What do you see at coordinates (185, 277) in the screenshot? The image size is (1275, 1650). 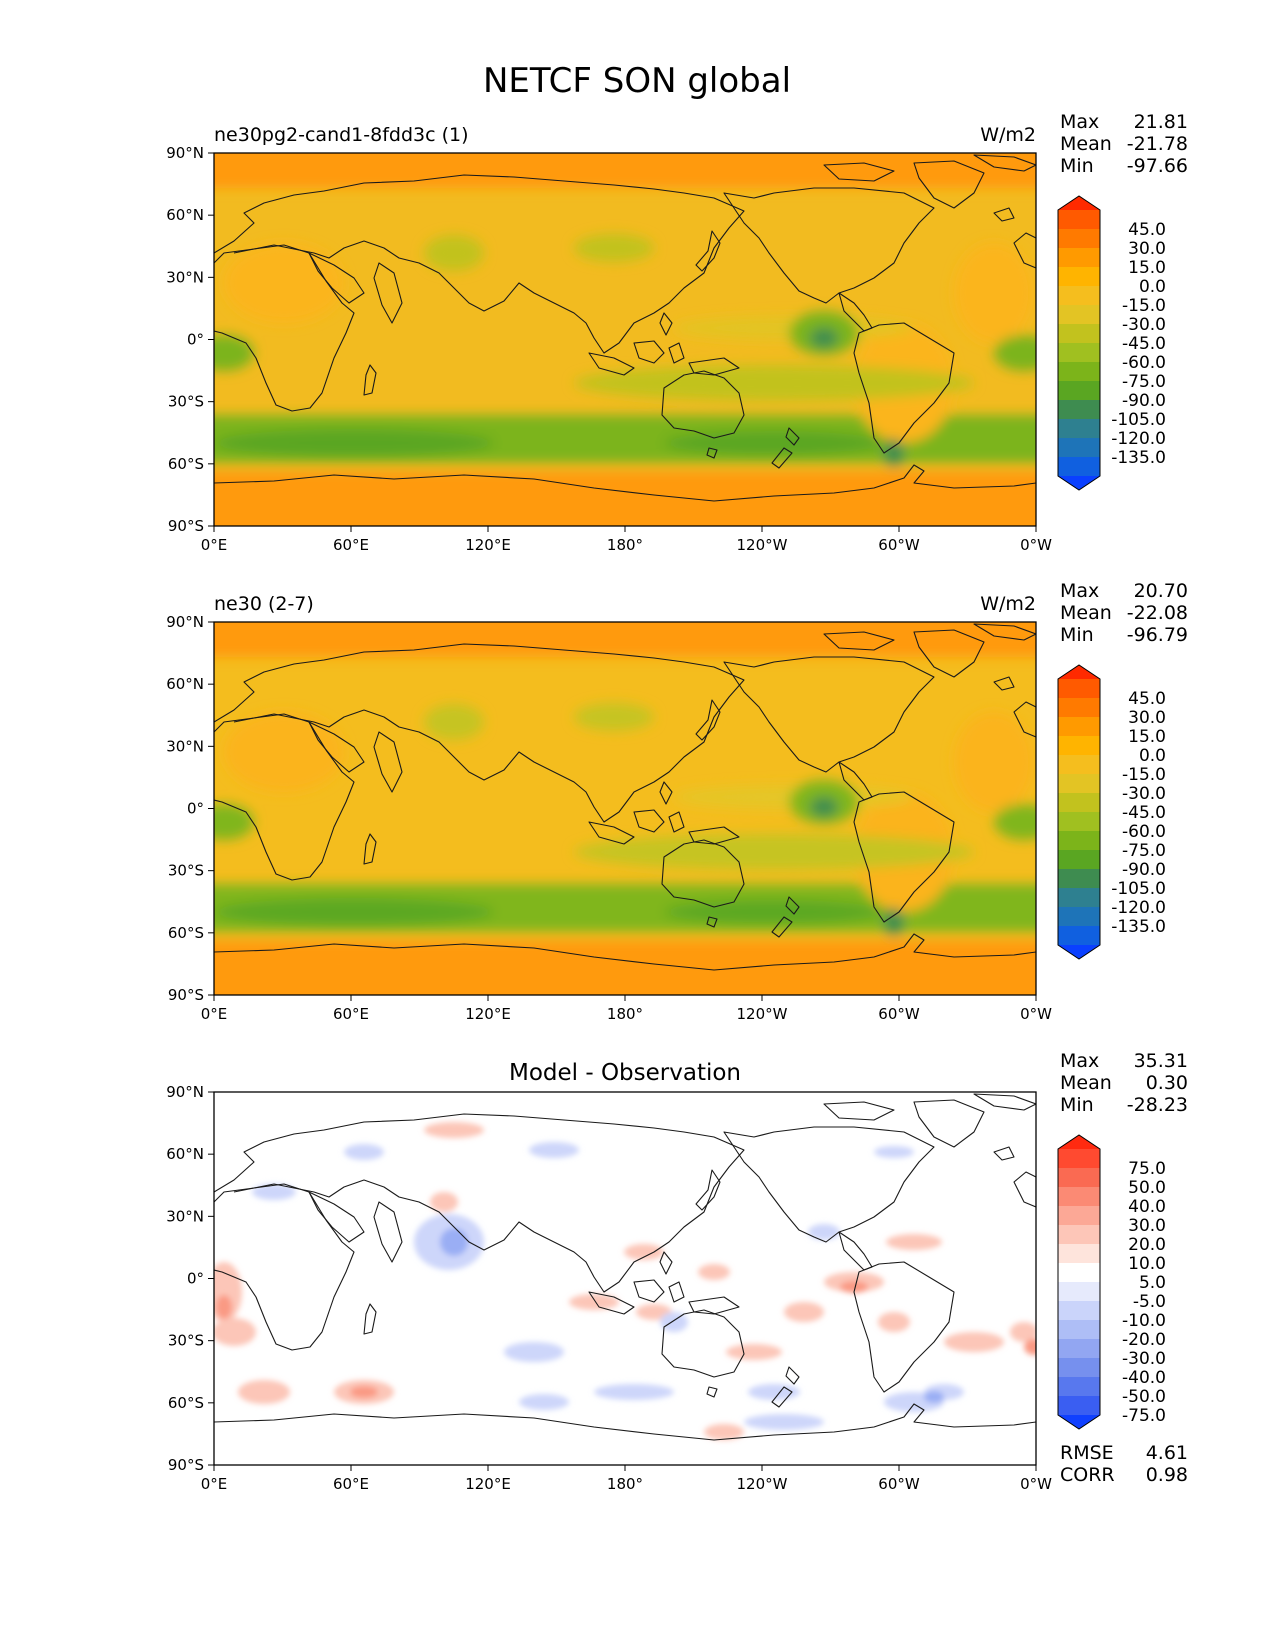 I see `y-tick-label: 30°N` at bounding box center [185, 277].